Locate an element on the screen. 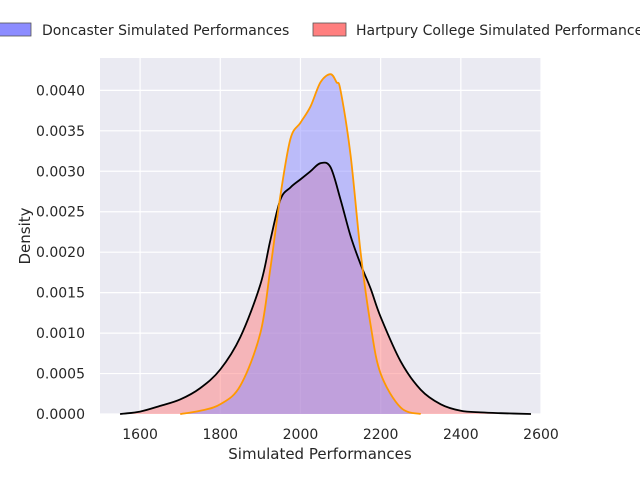 The image size is (640, 480). y-tick-label: 0.0040 is located at coordinates (60, 91).